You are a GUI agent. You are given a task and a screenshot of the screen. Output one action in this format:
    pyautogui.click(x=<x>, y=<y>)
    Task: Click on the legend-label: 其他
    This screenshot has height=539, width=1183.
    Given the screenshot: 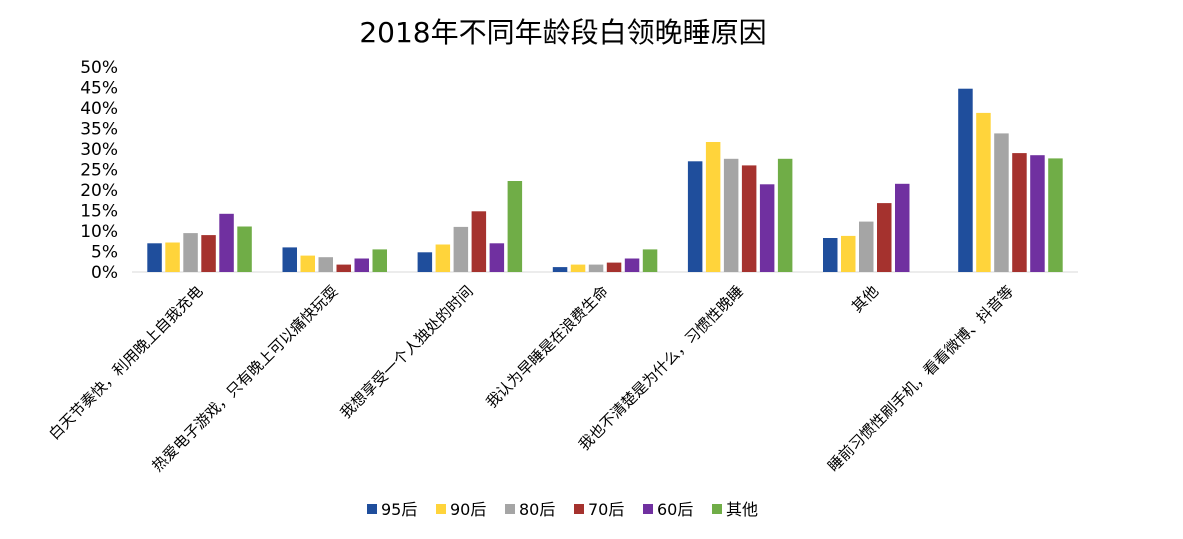 What is the action you would take?
    pyautogui.click(x=742, y=509)
    